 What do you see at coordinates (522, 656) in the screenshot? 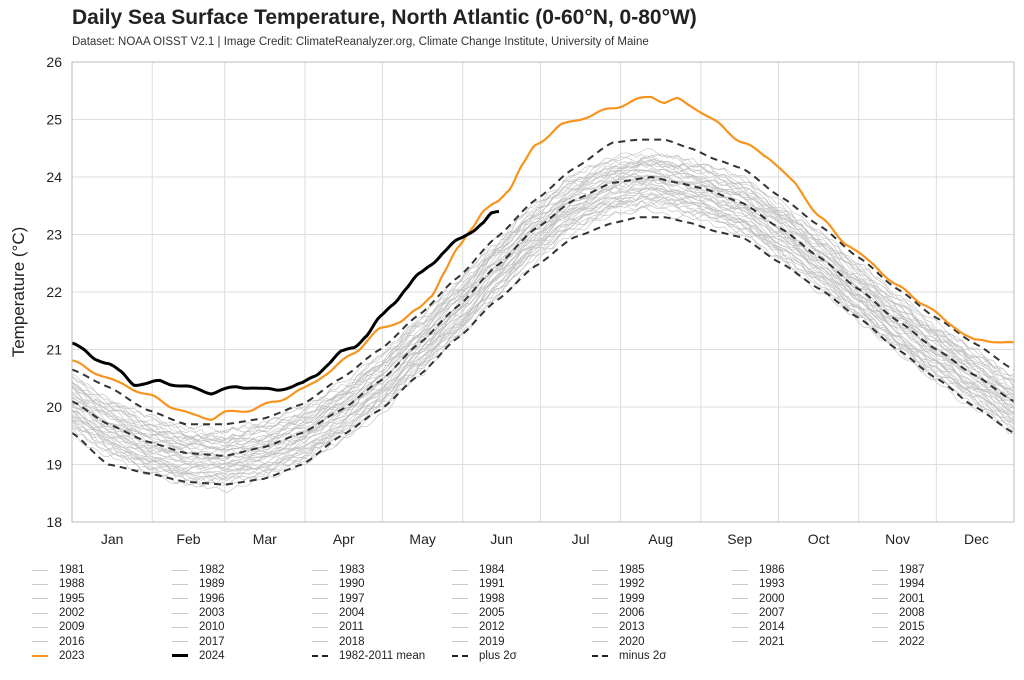
I see `legend-item: plus 2σ` at bounding box center [522, 656].